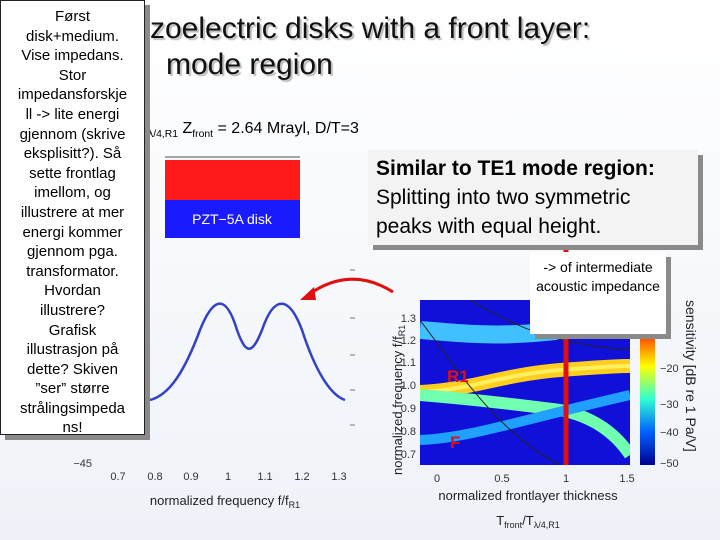  Describe the element at coordinates (408, 341) in the screenshot. I see `y-tick-label: 1.2` at that location.